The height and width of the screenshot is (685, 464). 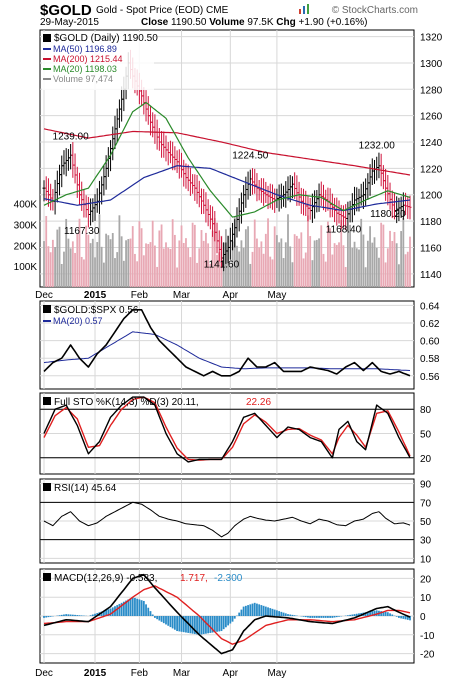 I want to click on volume-tick-label: 300K, so click(x=26, y=225).